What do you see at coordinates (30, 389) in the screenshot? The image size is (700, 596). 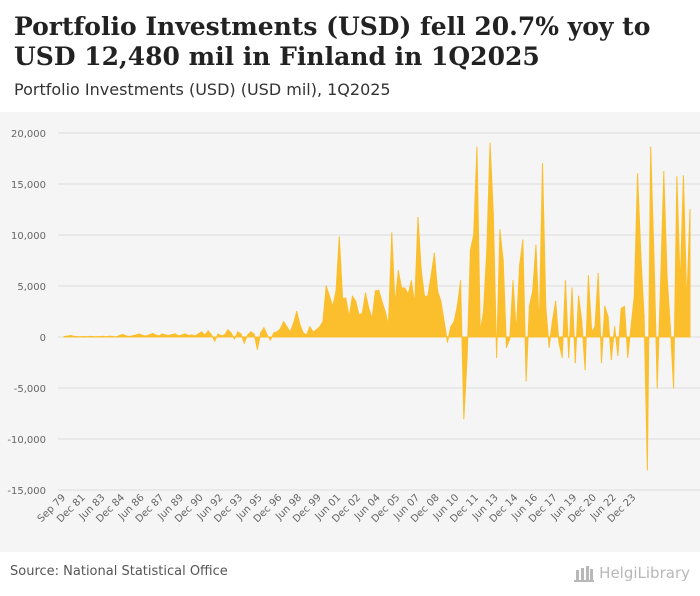 I see `y-tick-label: -5,000` at bounding box center [30, 389].